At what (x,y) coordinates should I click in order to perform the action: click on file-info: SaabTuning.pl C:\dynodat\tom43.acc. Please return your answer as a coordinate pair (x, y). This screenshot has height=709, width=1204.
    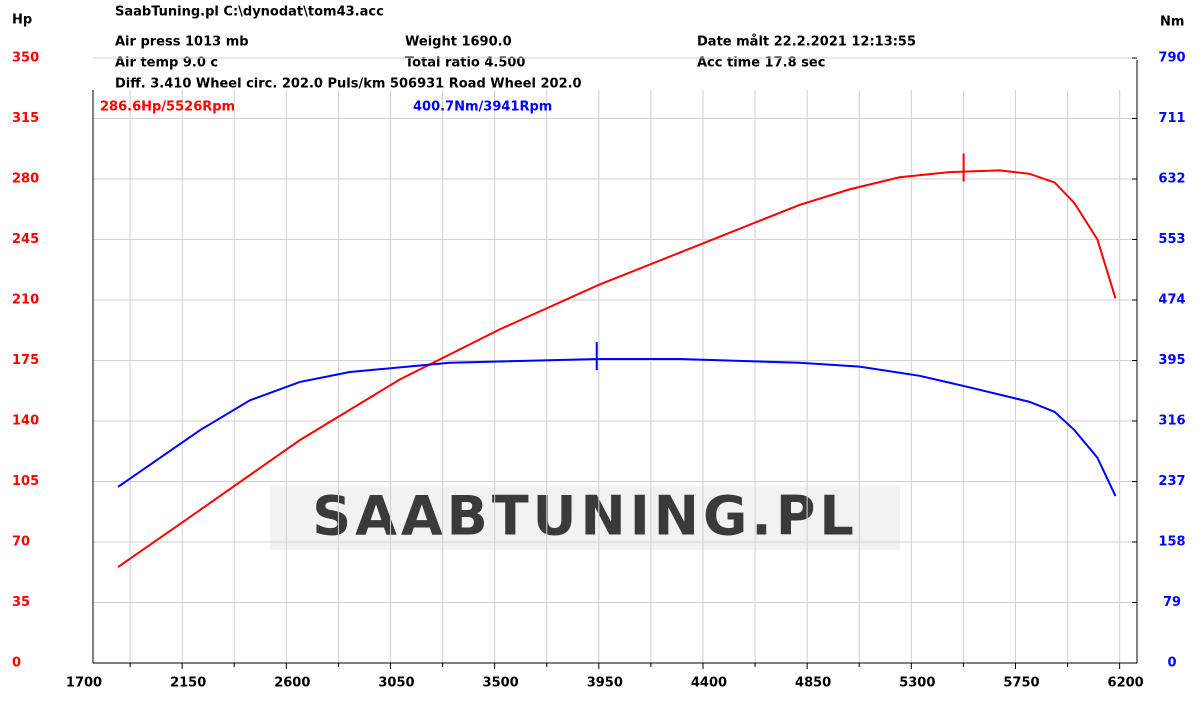
    Looking at the image, I should click on (249, 12).